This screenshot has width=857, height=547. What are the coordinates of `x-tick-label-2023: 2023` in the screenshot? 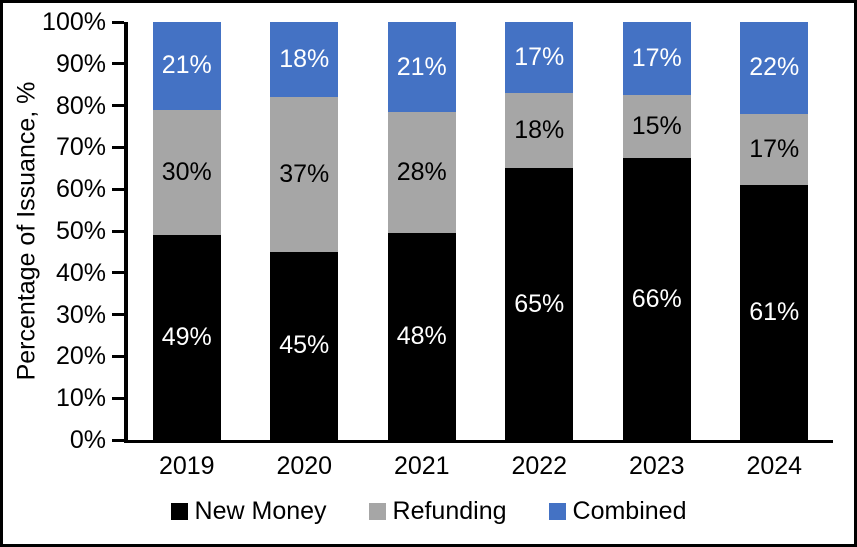 It's located at (656, 466).